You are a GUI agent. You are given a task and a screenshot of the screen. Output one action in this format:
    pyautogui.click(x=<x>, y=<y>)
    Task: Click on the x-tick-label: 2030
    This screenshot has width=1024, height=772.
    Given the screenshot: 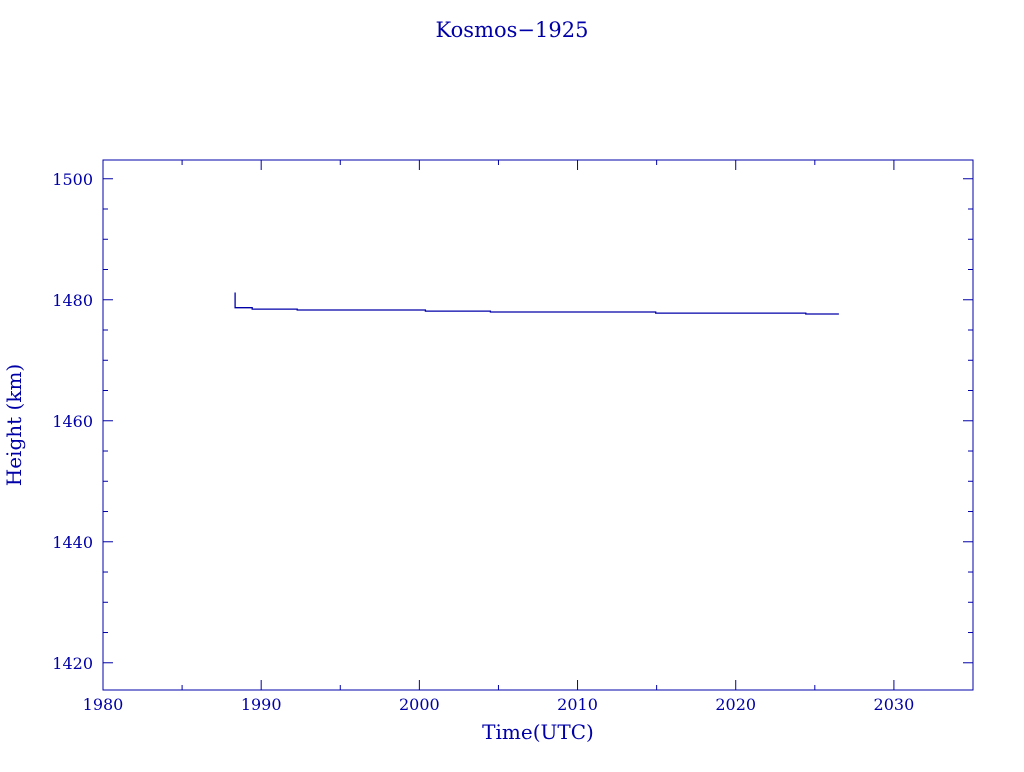 What is the action you would take?
    pyautogui.click(x=894, y=704)
    